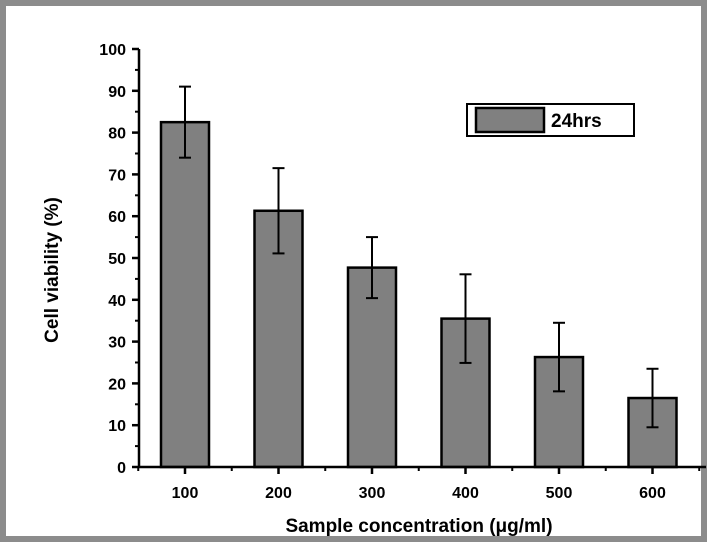 The width and height of the screenshot is (707, 548). Describe the element at coordinates (117, 384) in the screenshot. I see `y-tick-label: 20` at that location.